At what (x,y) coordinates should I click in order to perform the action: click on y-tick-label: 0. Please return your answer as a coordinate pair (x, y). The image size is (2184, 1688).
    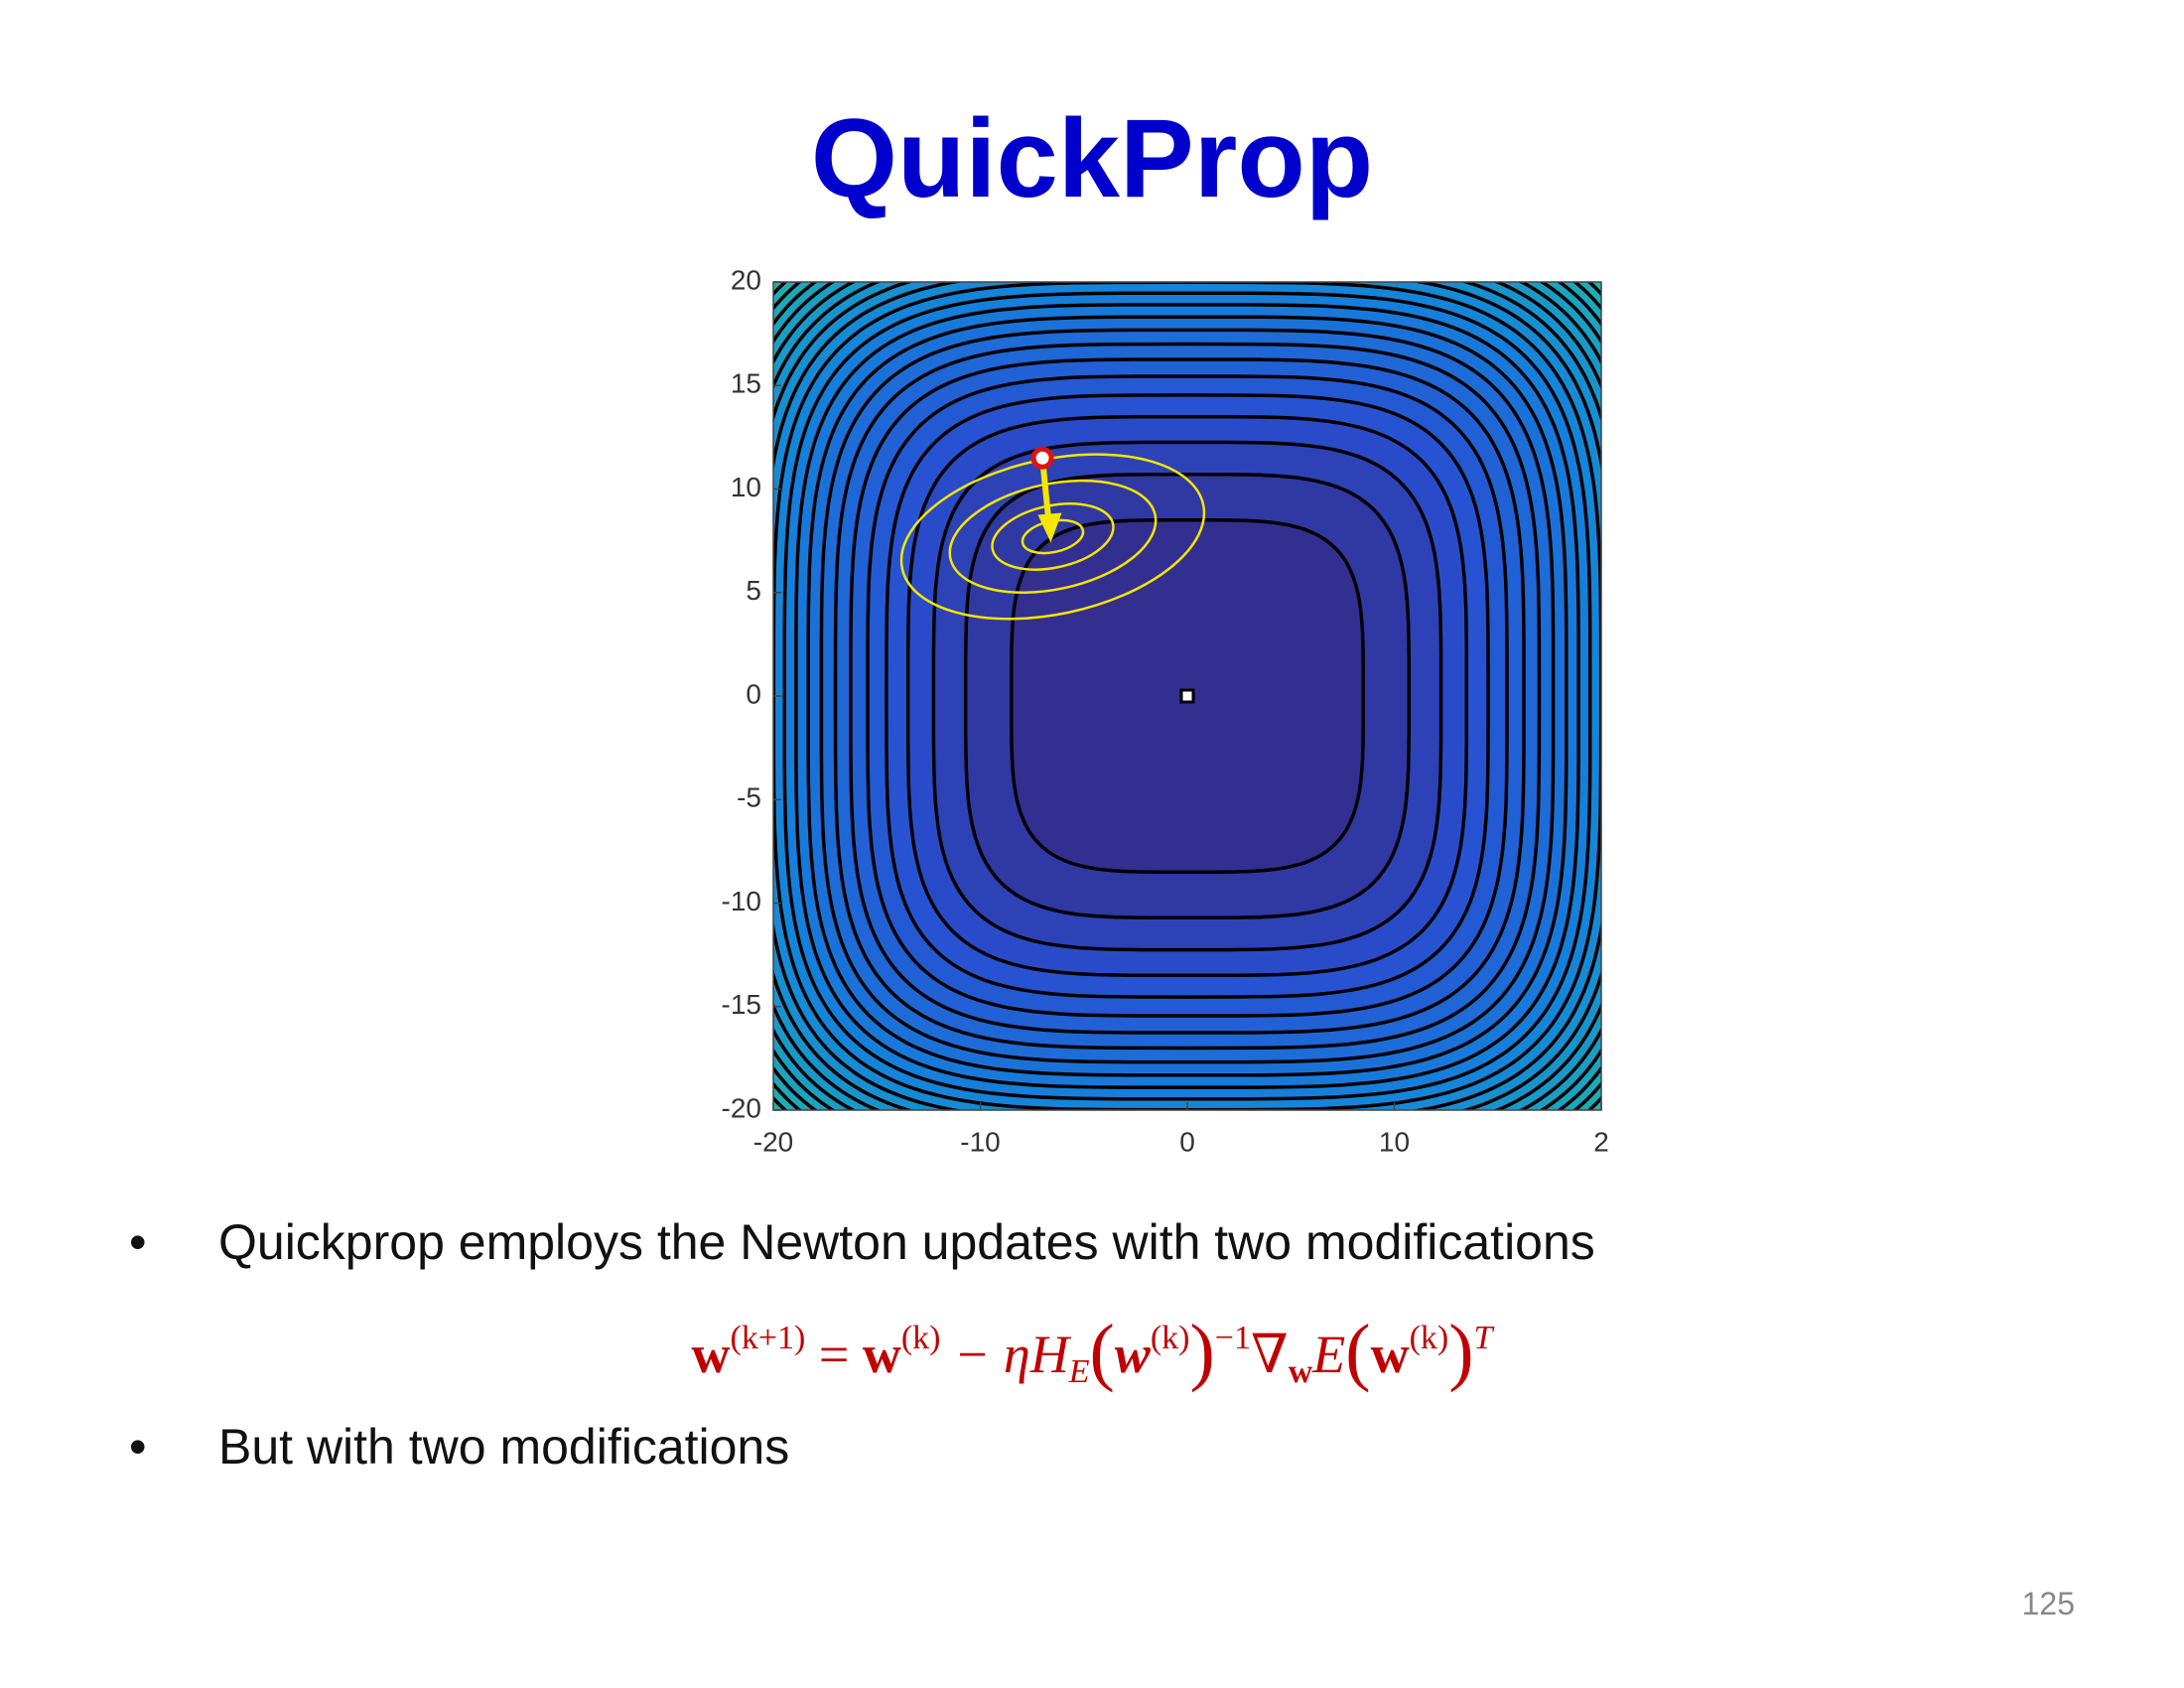
    Looking at the image, I should click on (753, 693).